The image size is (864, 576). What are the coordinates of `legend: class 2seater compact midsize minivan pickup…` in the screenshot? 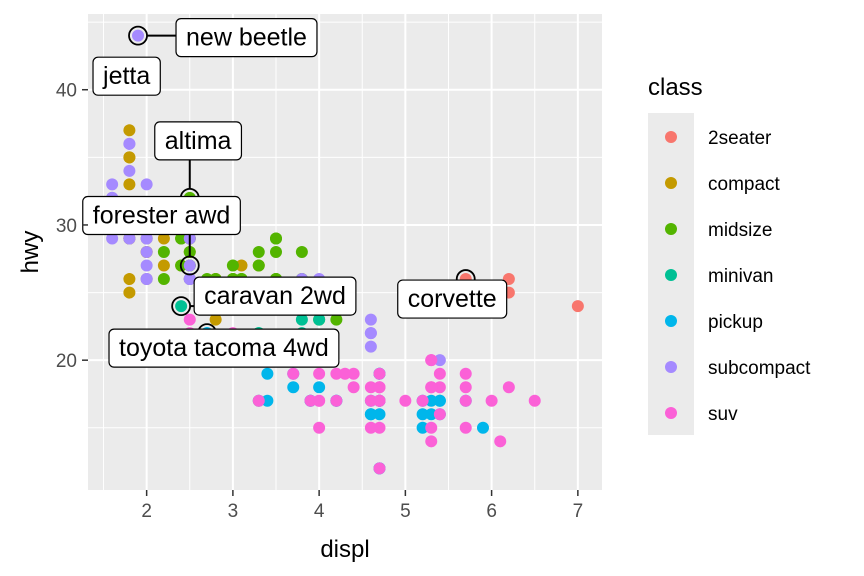 It's located at (729, 254).